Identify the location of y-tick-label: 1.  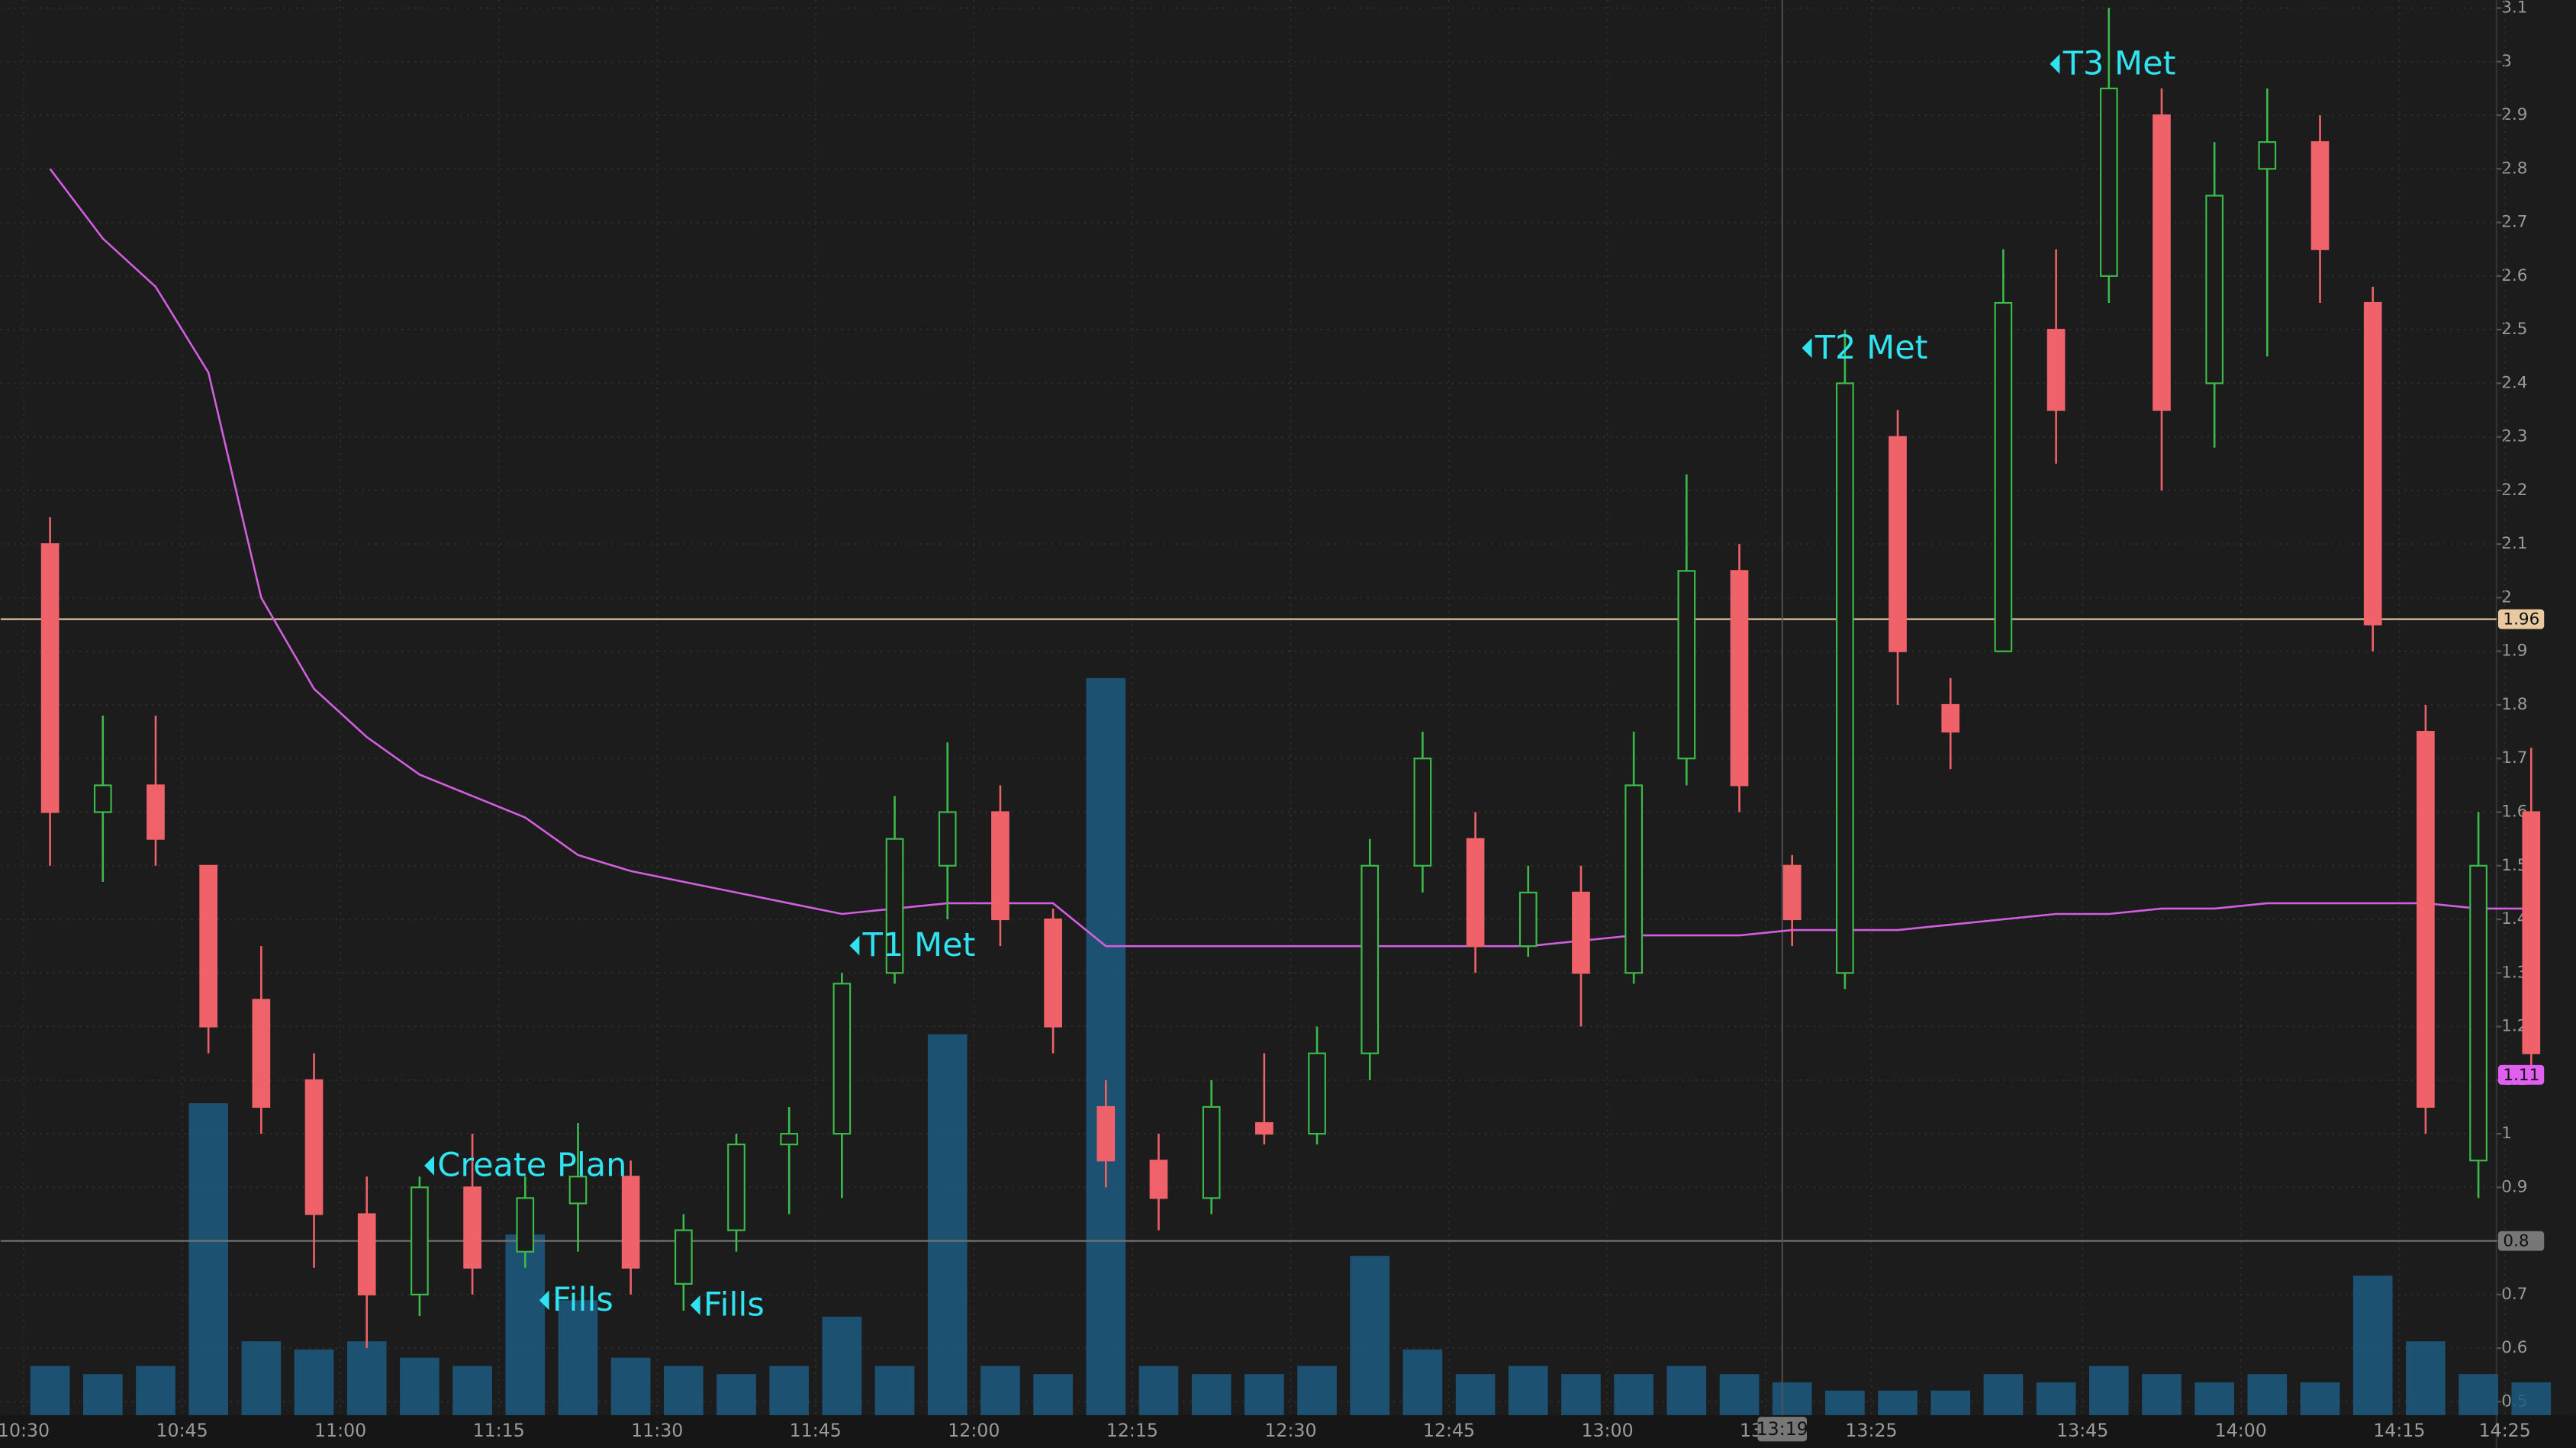
(2506, 1133).